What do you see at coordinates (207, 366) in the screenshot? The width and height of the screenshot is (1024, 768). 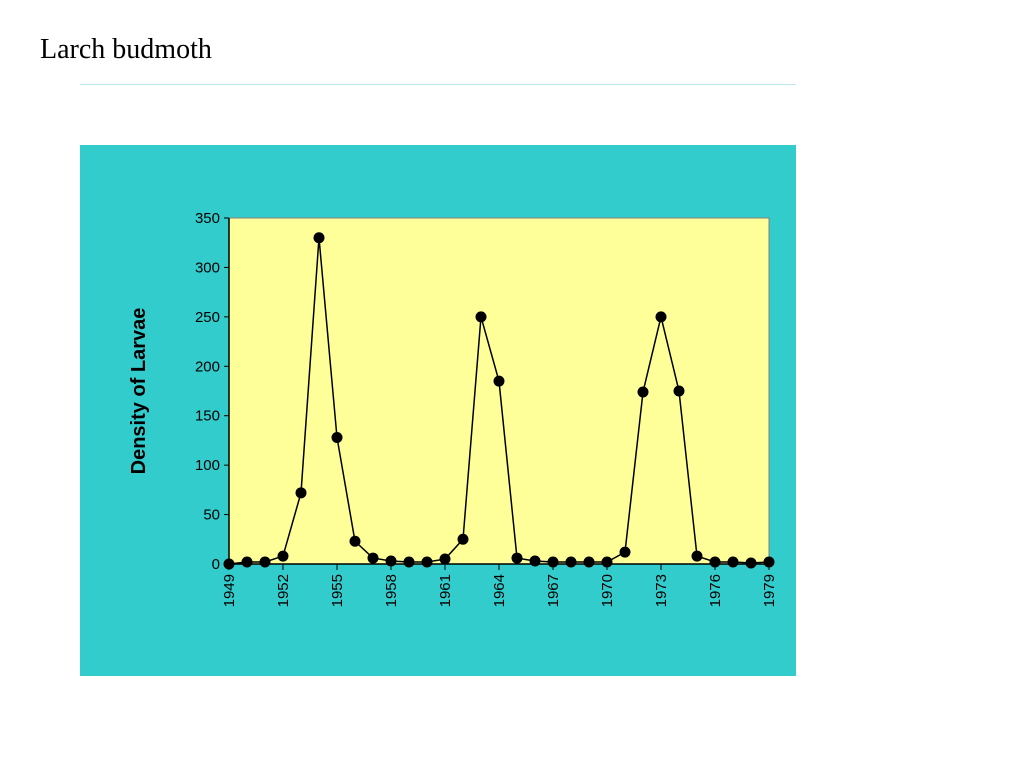 I see `y-tick-label: 200` at bounding box center [207, 366].